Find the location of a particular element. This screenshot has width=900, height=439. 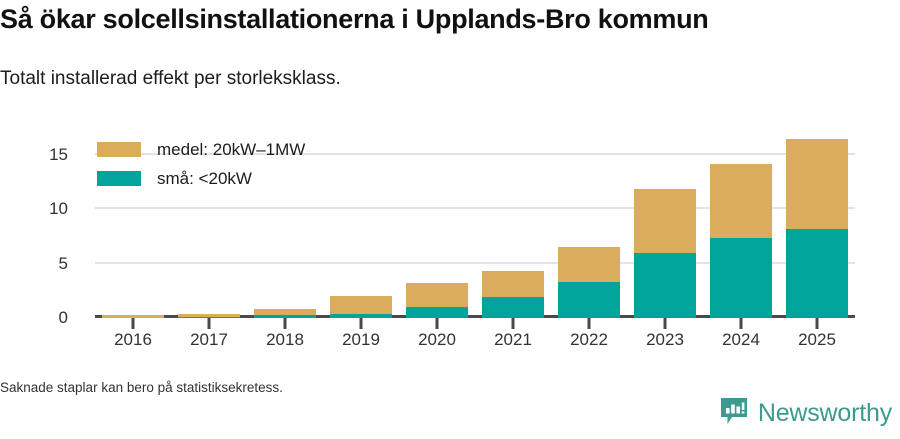

x-axis-line is located at coordinates (475, 316).